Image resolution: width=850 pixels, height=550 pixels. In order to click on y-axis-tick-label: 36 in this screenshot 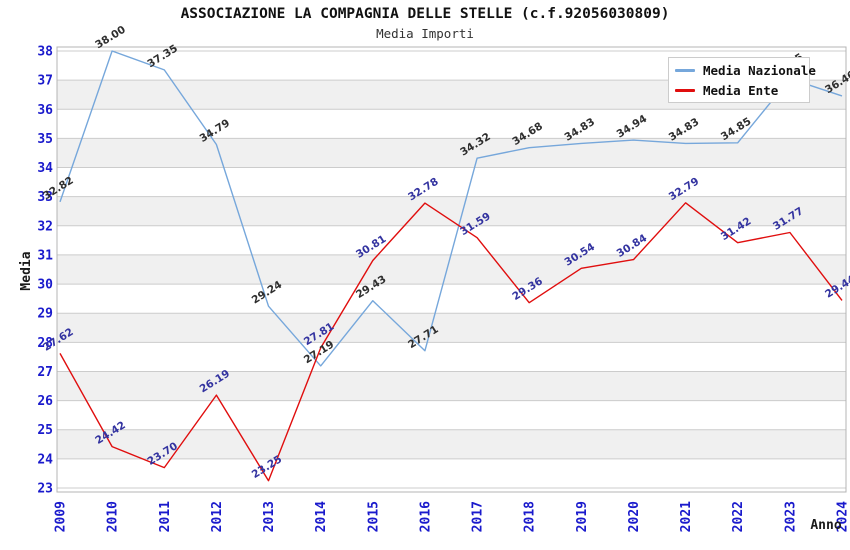, I will do `click(45, 110)`.